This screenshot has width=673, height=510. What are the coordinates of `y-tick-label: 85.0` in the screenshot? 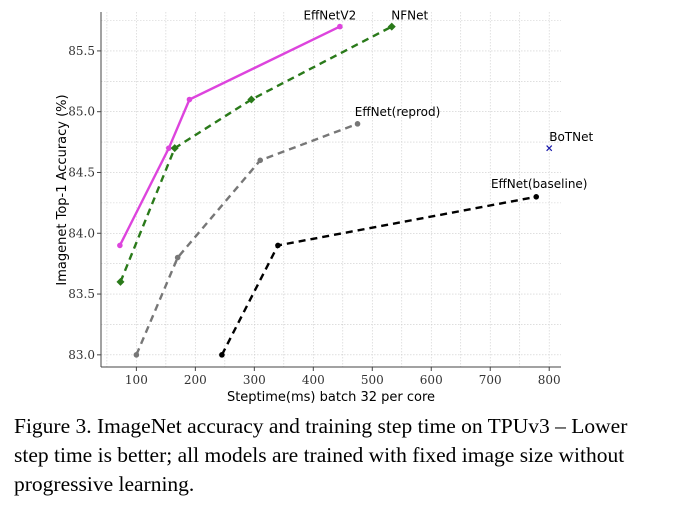 It's located at (81, 112).